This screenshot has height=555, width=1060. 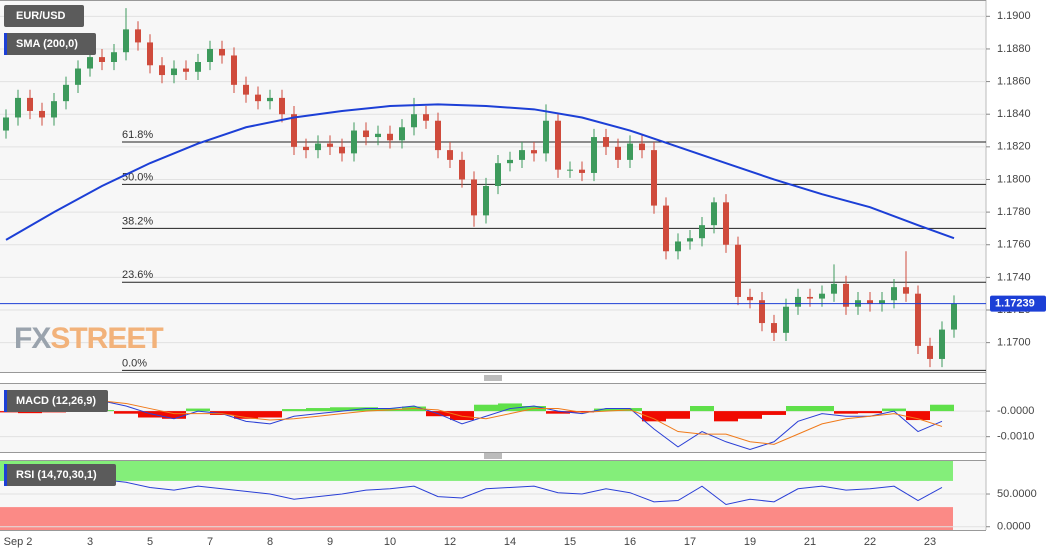 What do you see at coordinates (18, 542) in the screenshot?
I see `x-tick-label: Sep 2` at bounding box center [18, 542].